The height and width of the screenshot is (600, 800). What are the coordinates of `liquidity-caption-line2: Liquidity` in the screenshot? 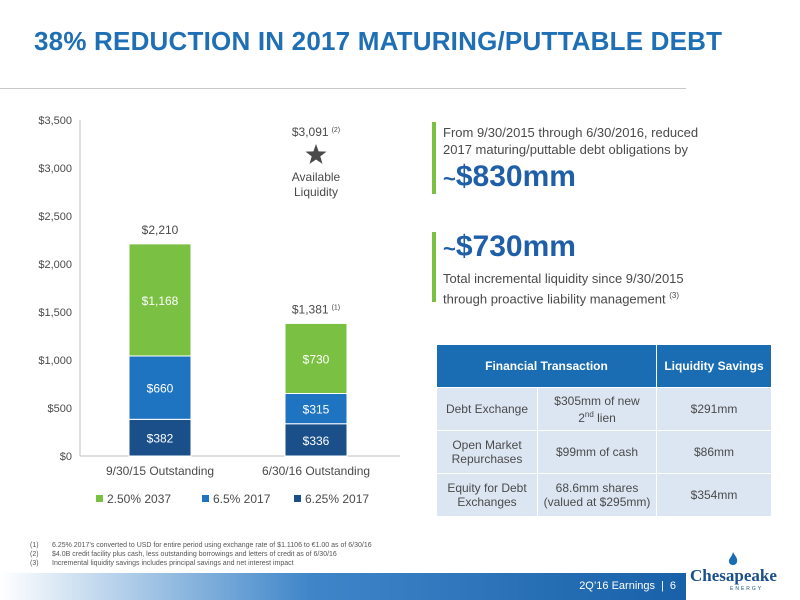 It's located at (316, 192).